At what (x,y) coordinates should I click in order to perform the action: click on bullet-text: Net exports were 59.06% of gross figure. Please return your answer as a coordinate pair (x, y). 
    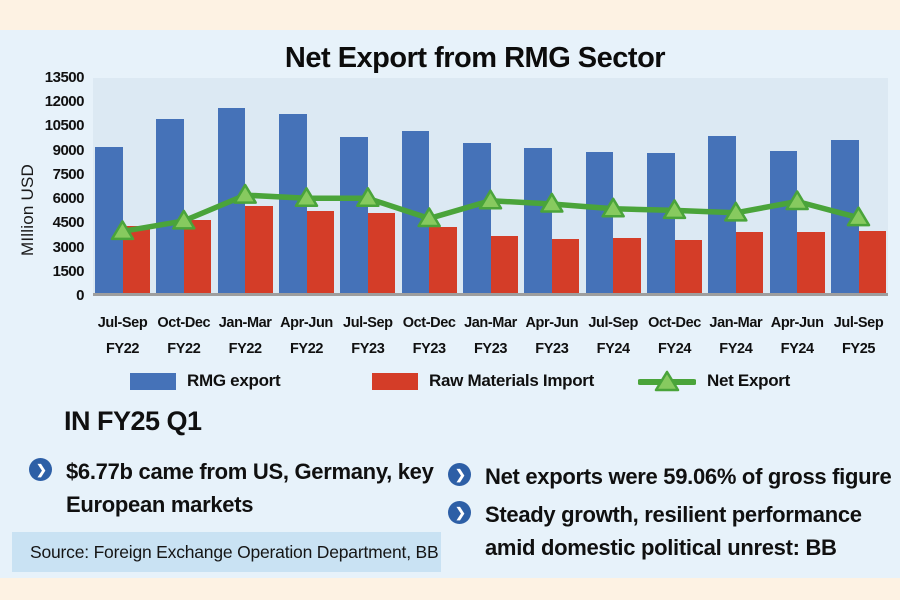
    Looking at the image, I should click on (688, 476).